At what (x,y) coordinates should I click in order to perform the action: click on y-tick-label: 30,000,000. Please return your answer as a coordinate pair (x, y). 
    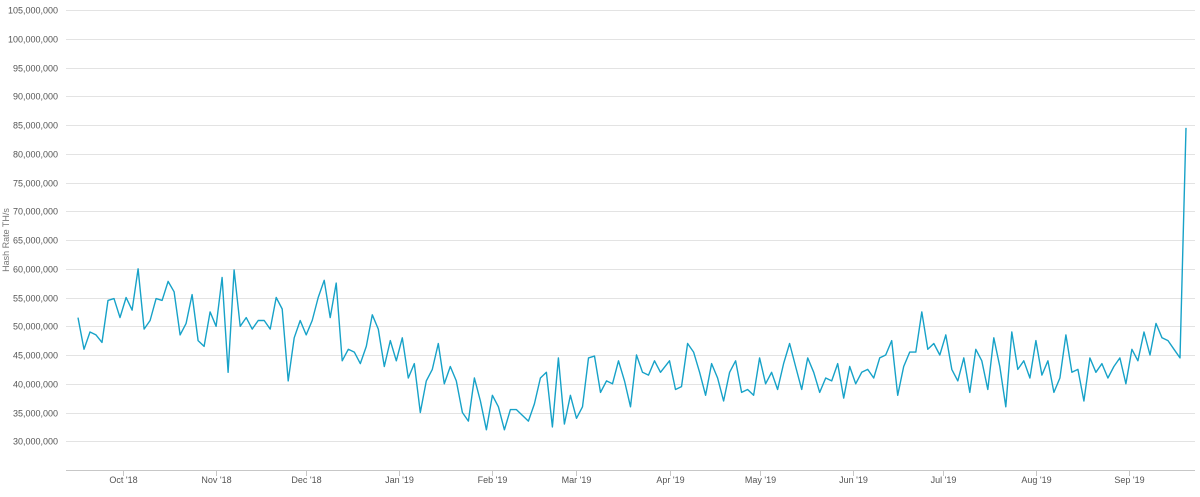
    Looking at the image, I should click on (35, 442).